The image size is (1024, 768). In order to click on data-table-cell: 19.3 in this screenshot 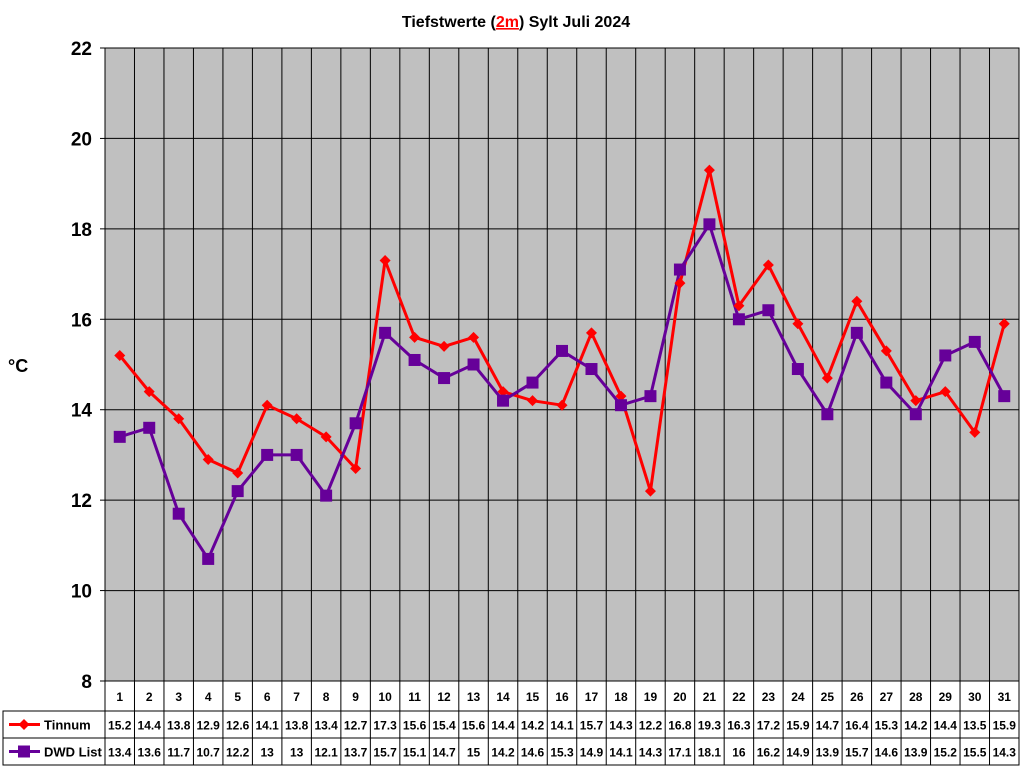, I will do `click(710, 726)`.